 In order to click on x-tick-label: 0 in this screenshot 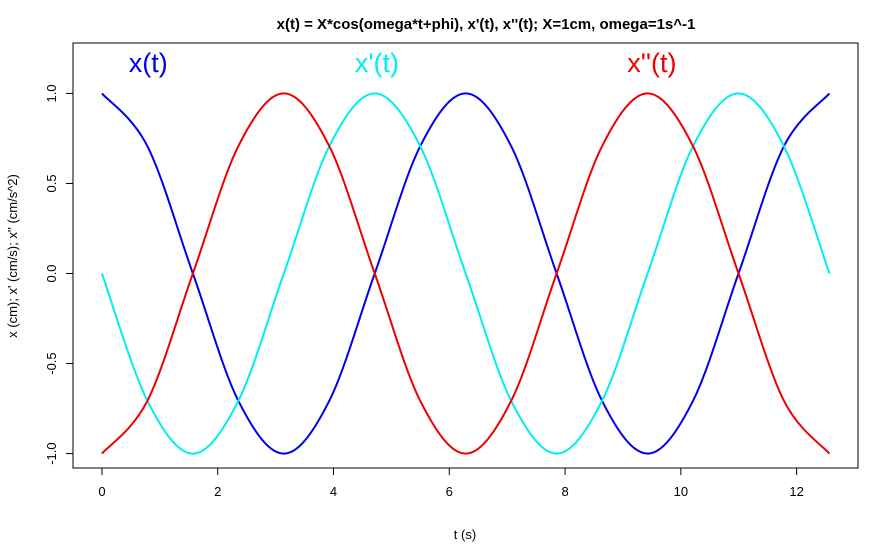, I will do `click(101, 491)`.